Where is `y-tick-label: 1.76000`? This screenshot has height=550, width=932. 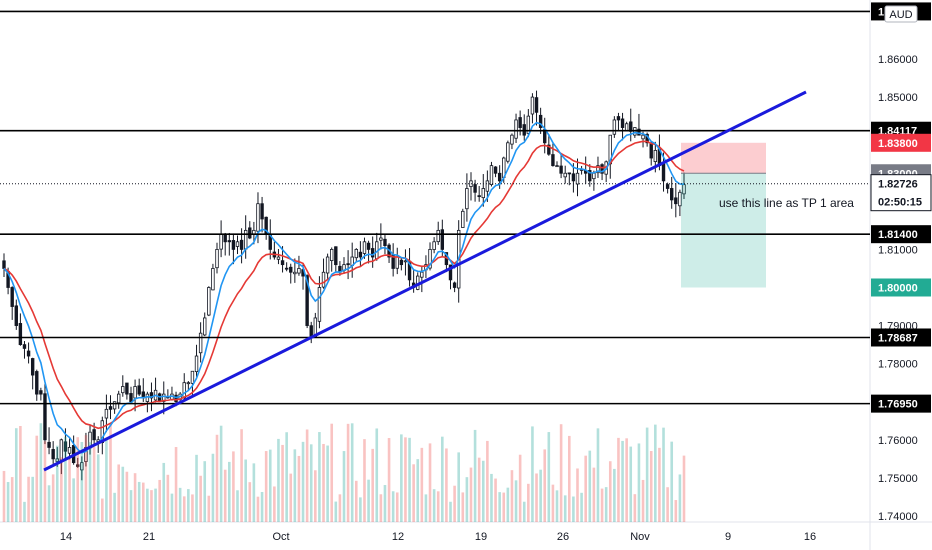
y-tick-label: 1.76000 is located at coordinates (898, 441).